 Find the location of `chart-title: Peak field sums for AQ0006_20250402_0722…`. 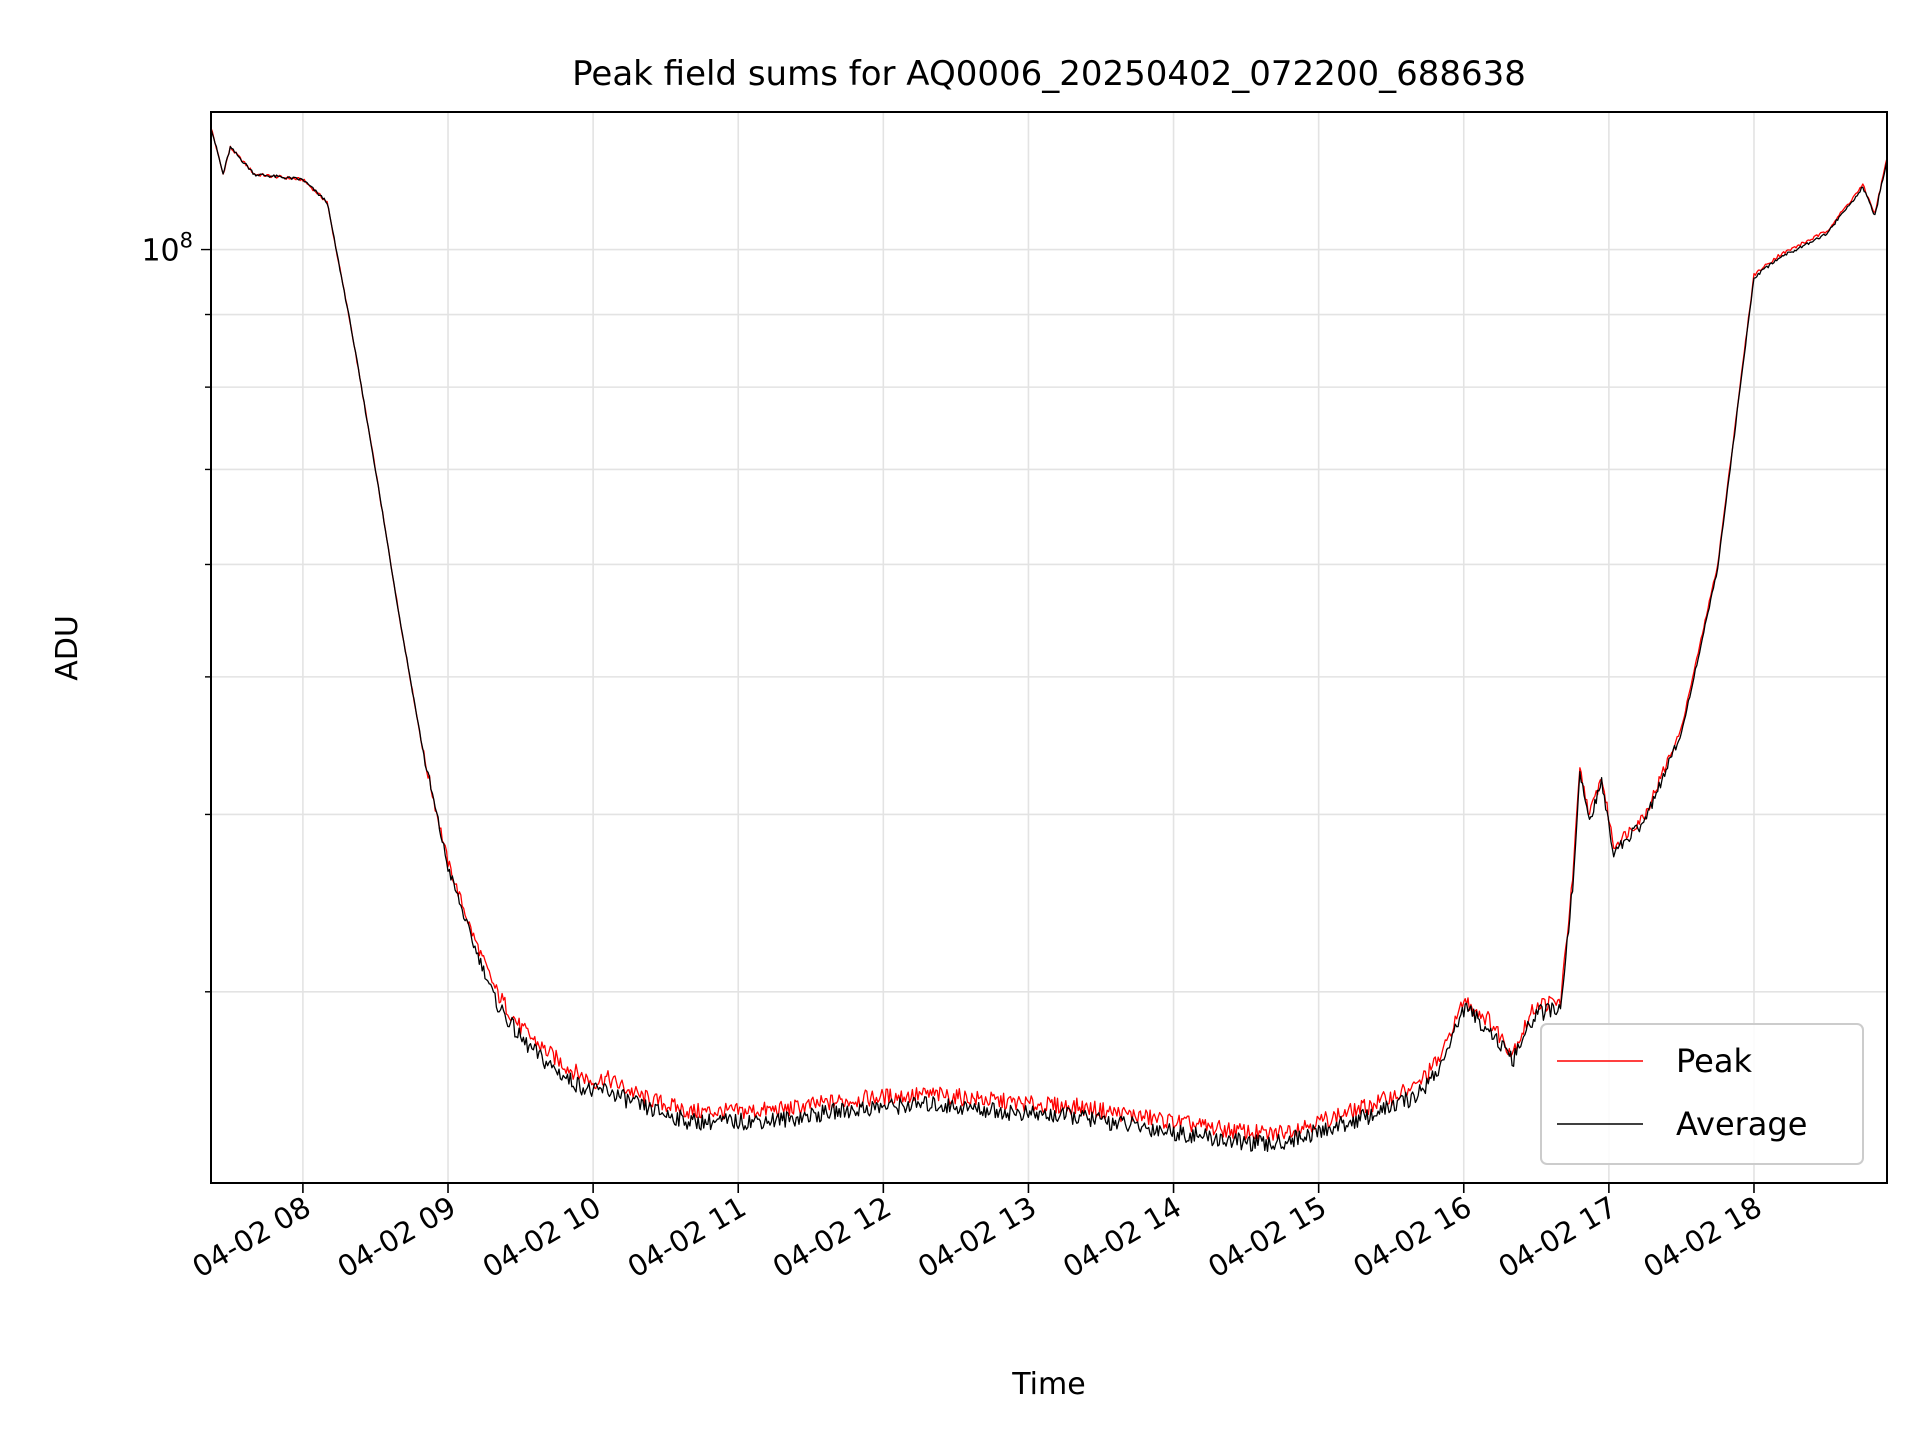

chart-title: Peak field sums for AQ0006_20250402_0722… is located at coordinates (1049, 74).